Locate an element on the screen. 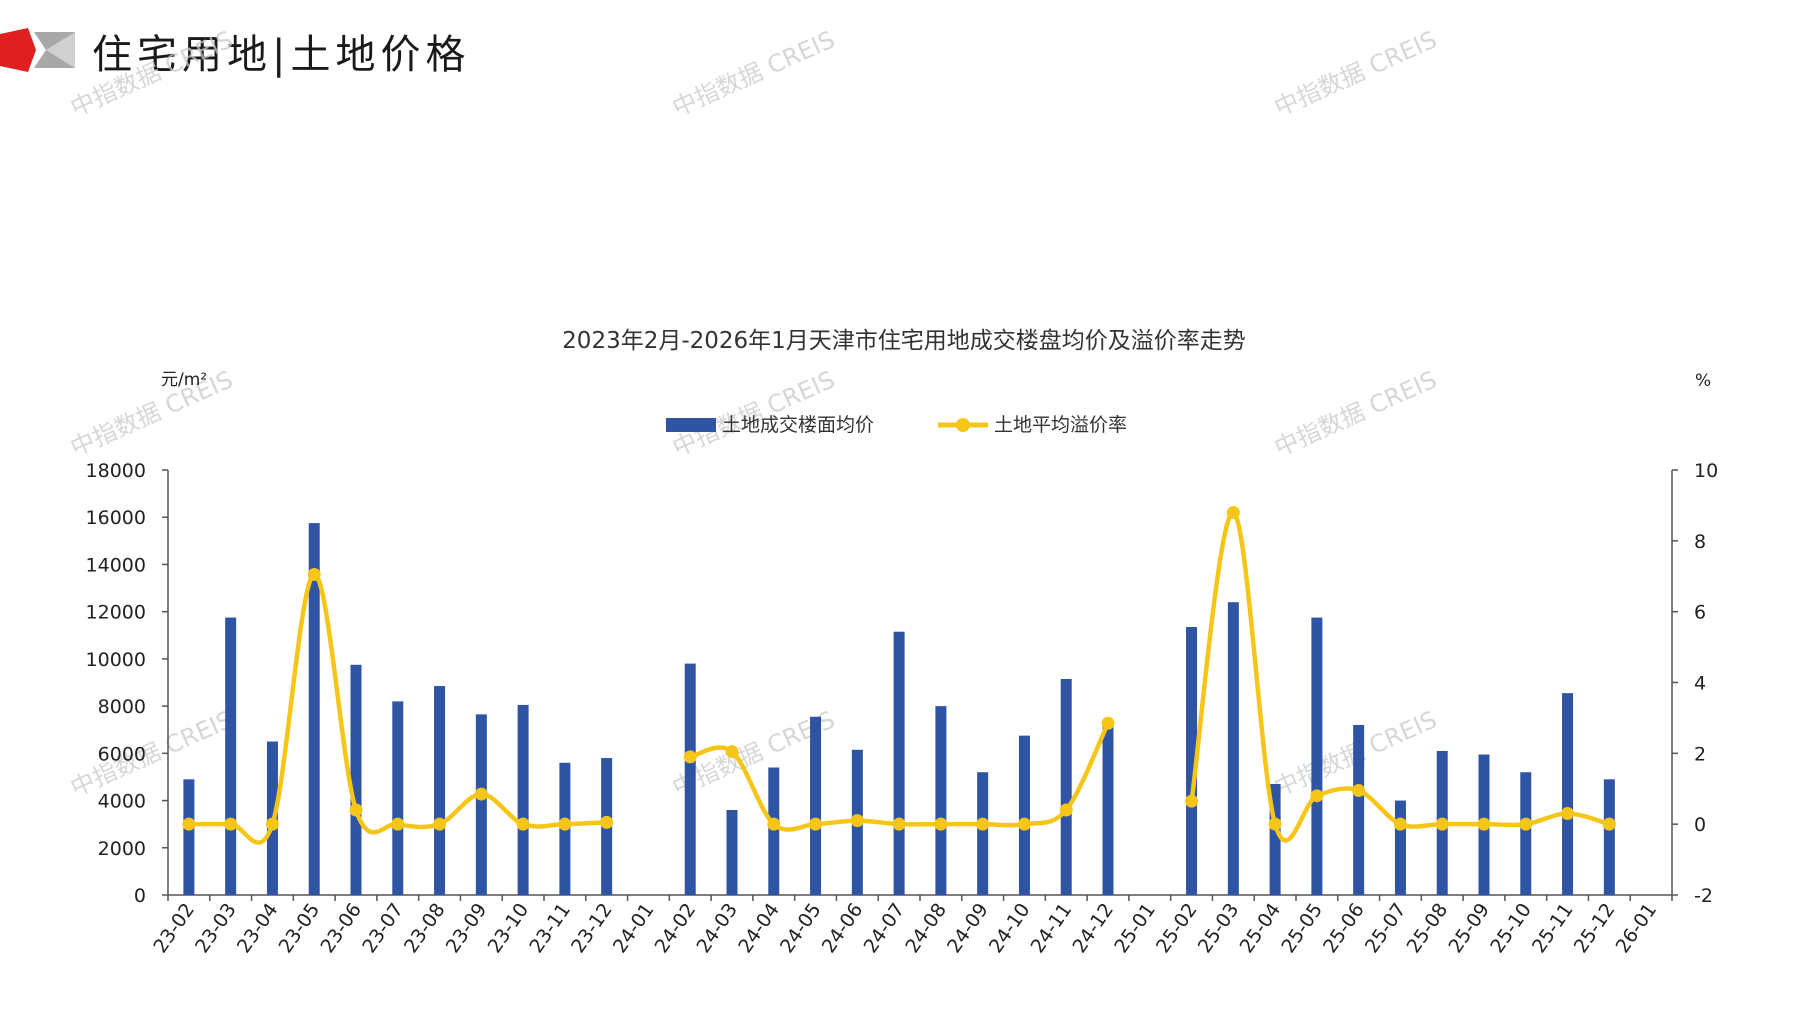  x-tick-label: 24-11 is located at coordinates (1052, 928).